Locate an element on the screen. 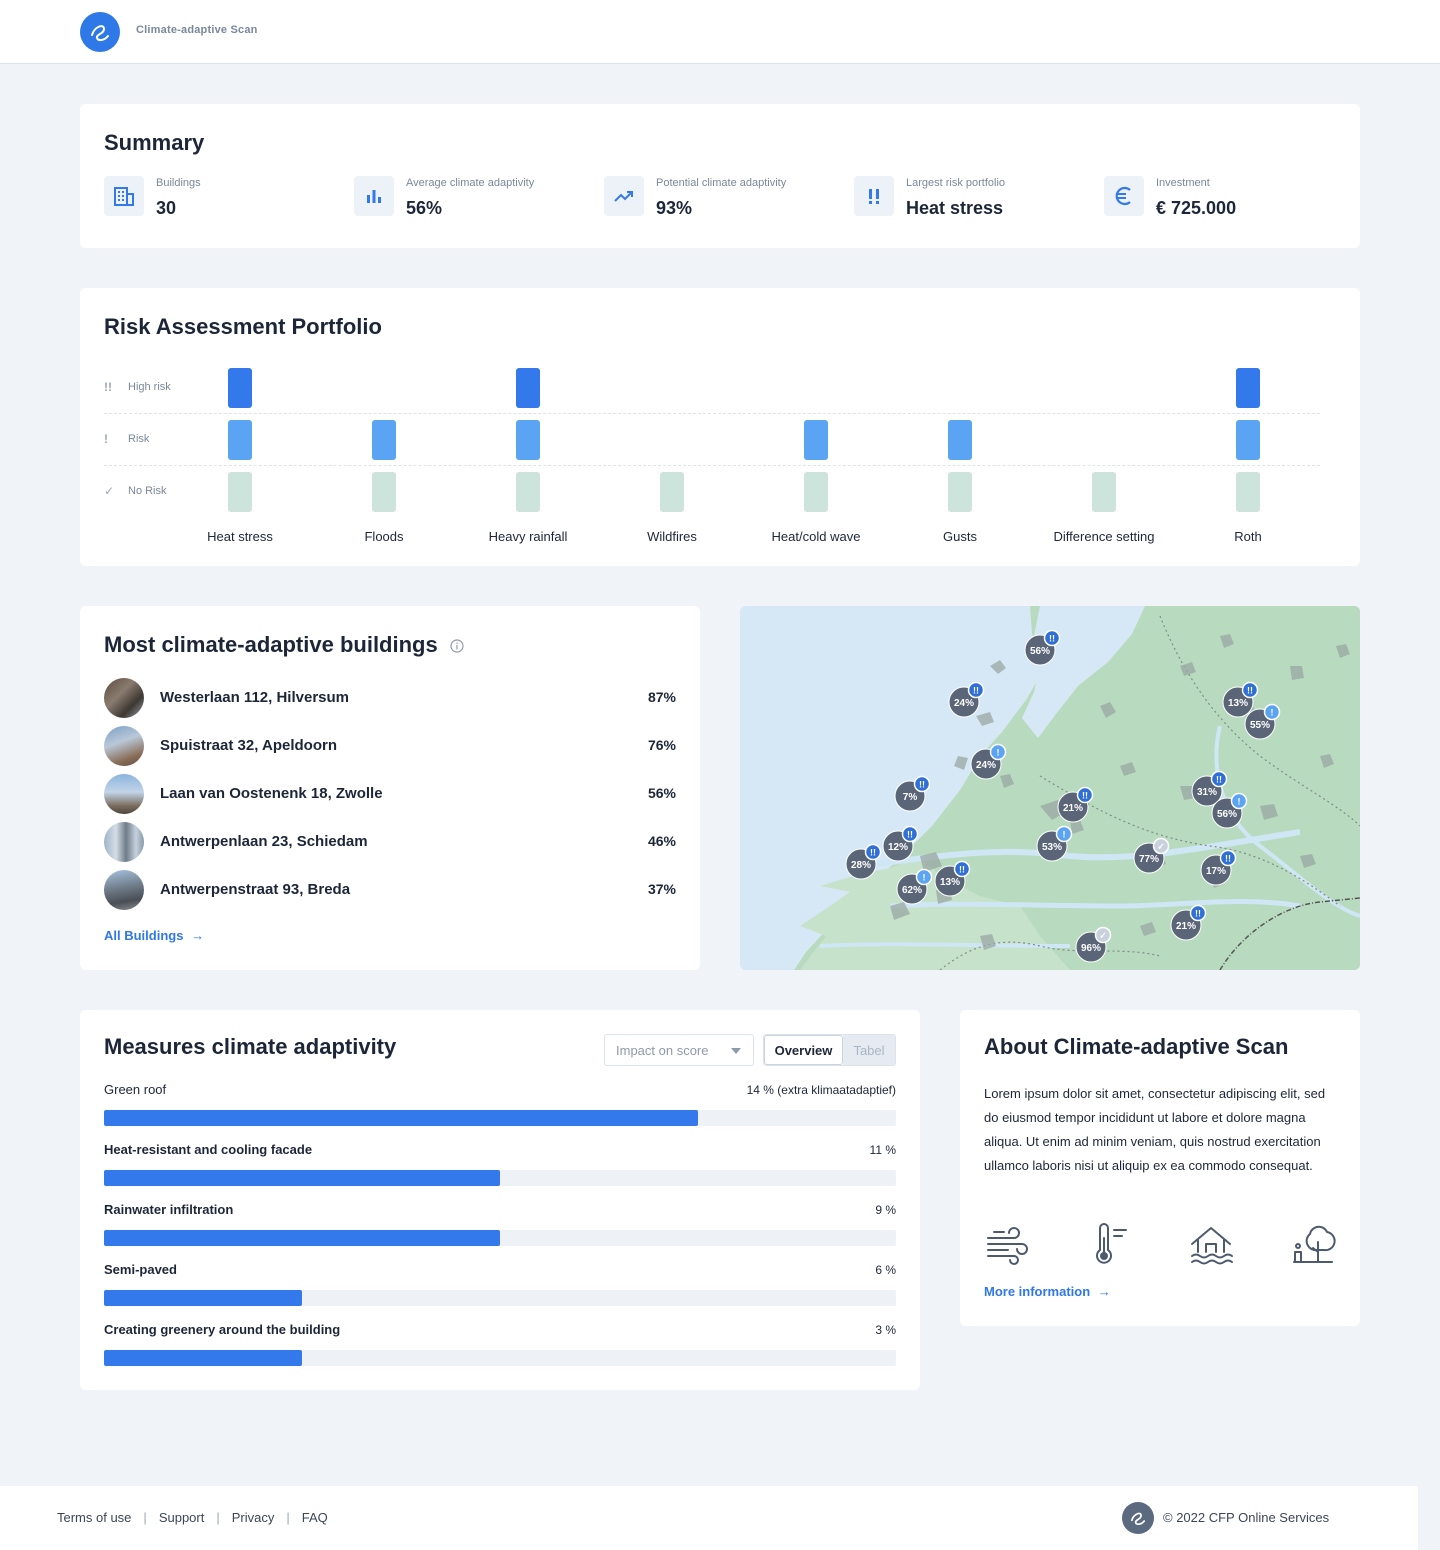 The image size is (1440, 1550). map-marker: 77% ✓ is located at coordinates (1151, 855).